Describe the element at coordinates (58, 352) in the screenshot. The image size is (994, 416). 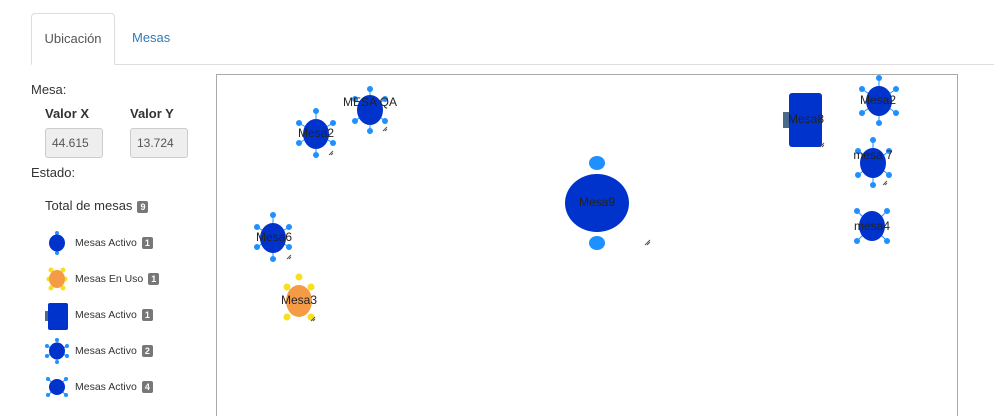
I see `round-table-6-chairs-icon` at that location.